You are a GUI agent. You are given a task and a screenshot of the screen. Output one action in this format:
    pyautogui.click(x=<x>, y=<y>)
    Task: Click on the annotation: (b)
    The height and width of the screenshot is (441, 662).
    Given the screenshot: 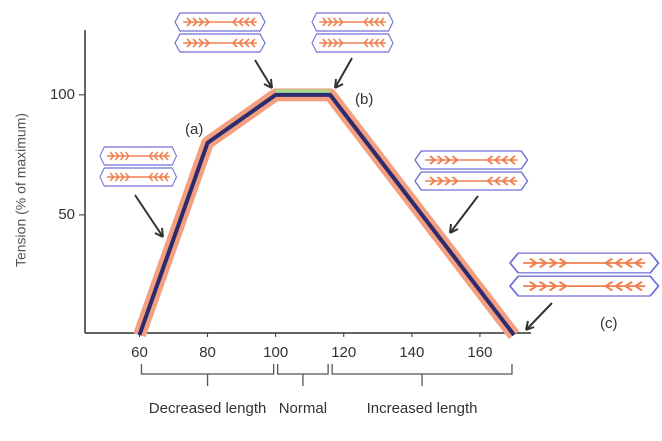 What is the action you would take?
    pyautogui.click(x=364, y=99)
    